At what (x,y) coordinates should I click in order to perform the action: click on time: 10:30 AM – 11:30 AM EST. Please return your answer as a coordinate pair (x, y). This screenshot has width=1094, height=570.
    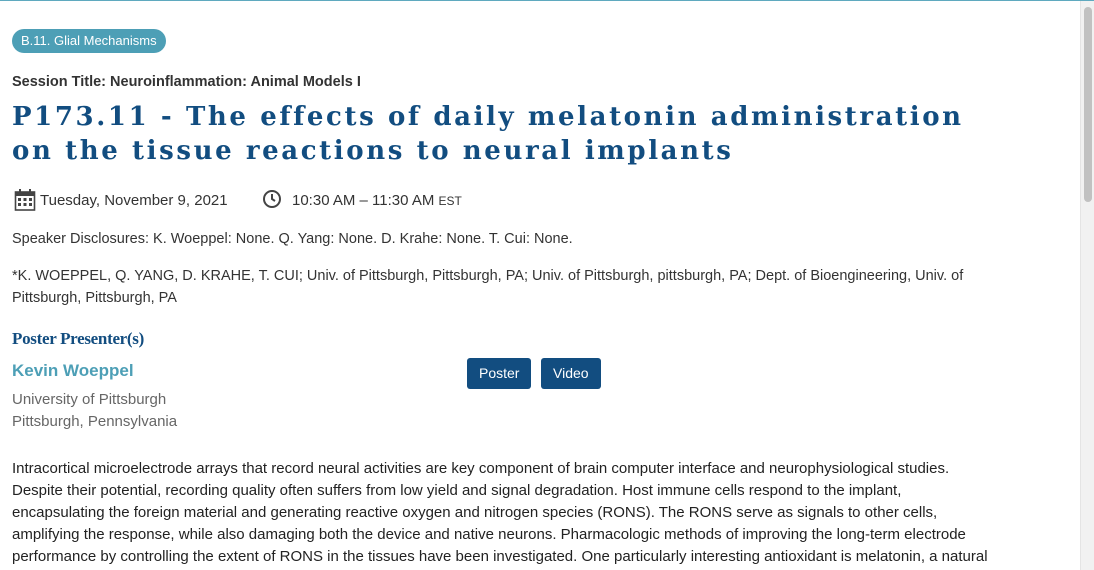
    Looking at the image, I should click on (377, 200).